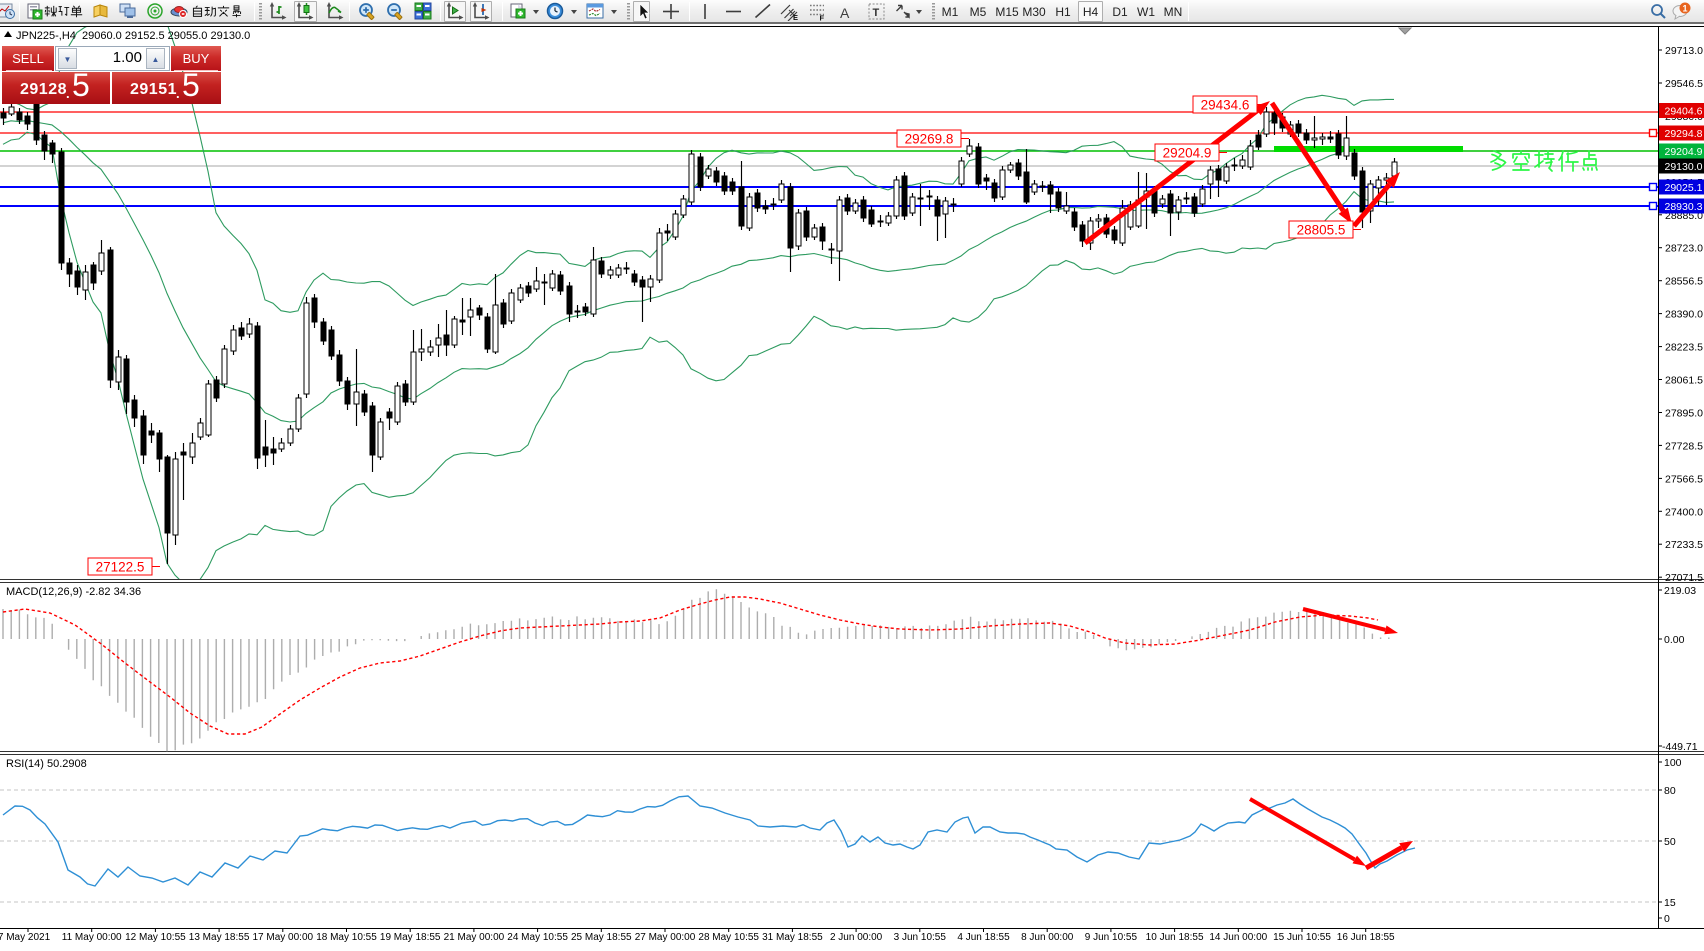 Image resolution: width=1704 pixels, height=951 pixels. Describe the element at coordinates (1684, 315) in the screenshot. I see `svg-text: 28390.0` at that location.